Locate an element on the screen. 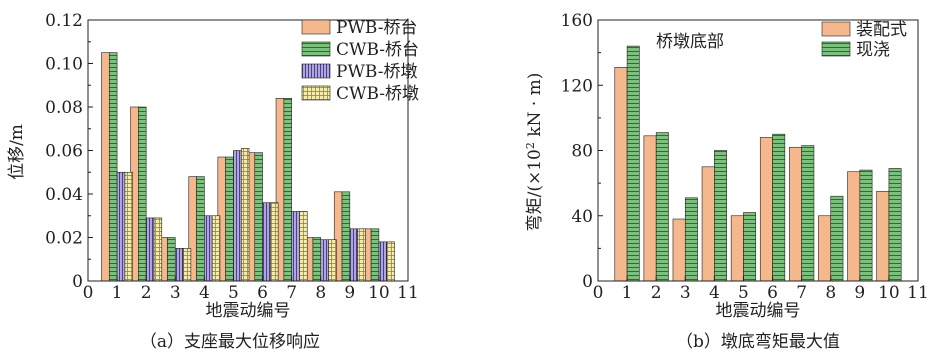 Image resolution: width=952 pixels, height=356 pixels. y-tick-label-a-2: 0.04 is located at coordinates (64, 195).